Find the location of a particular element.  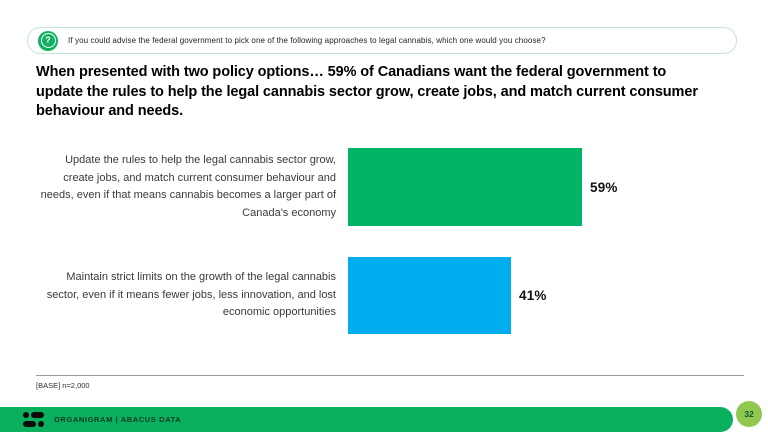

brand-text: ORGANIGRAM | ABACUS DATA is located at coordinates (118, 419).